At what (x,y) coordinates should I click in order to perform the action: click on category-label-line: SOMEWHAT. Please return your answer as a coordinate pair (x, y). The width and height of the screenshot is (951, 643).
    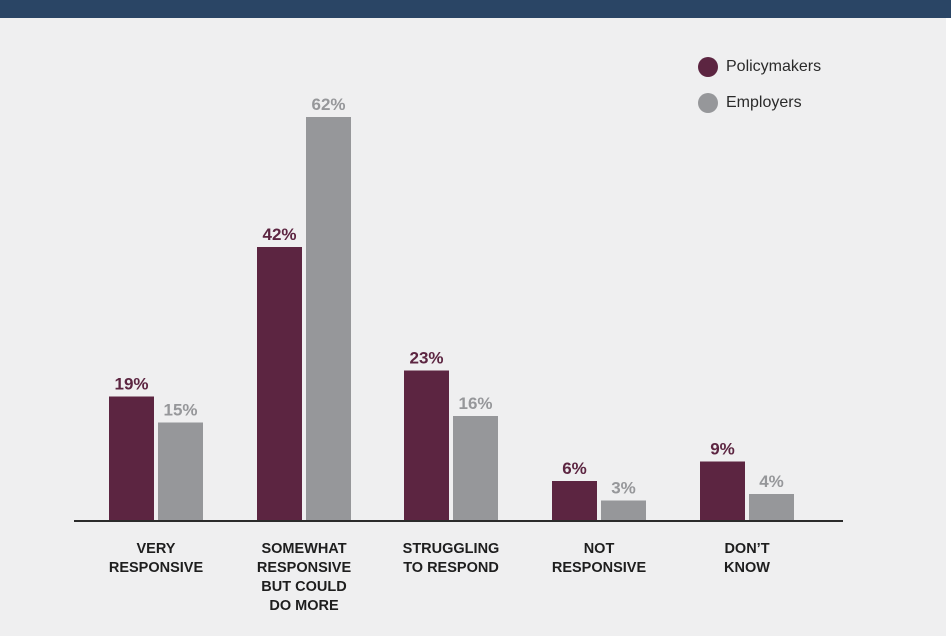
    Looking at the image, I should click on (303, 549).